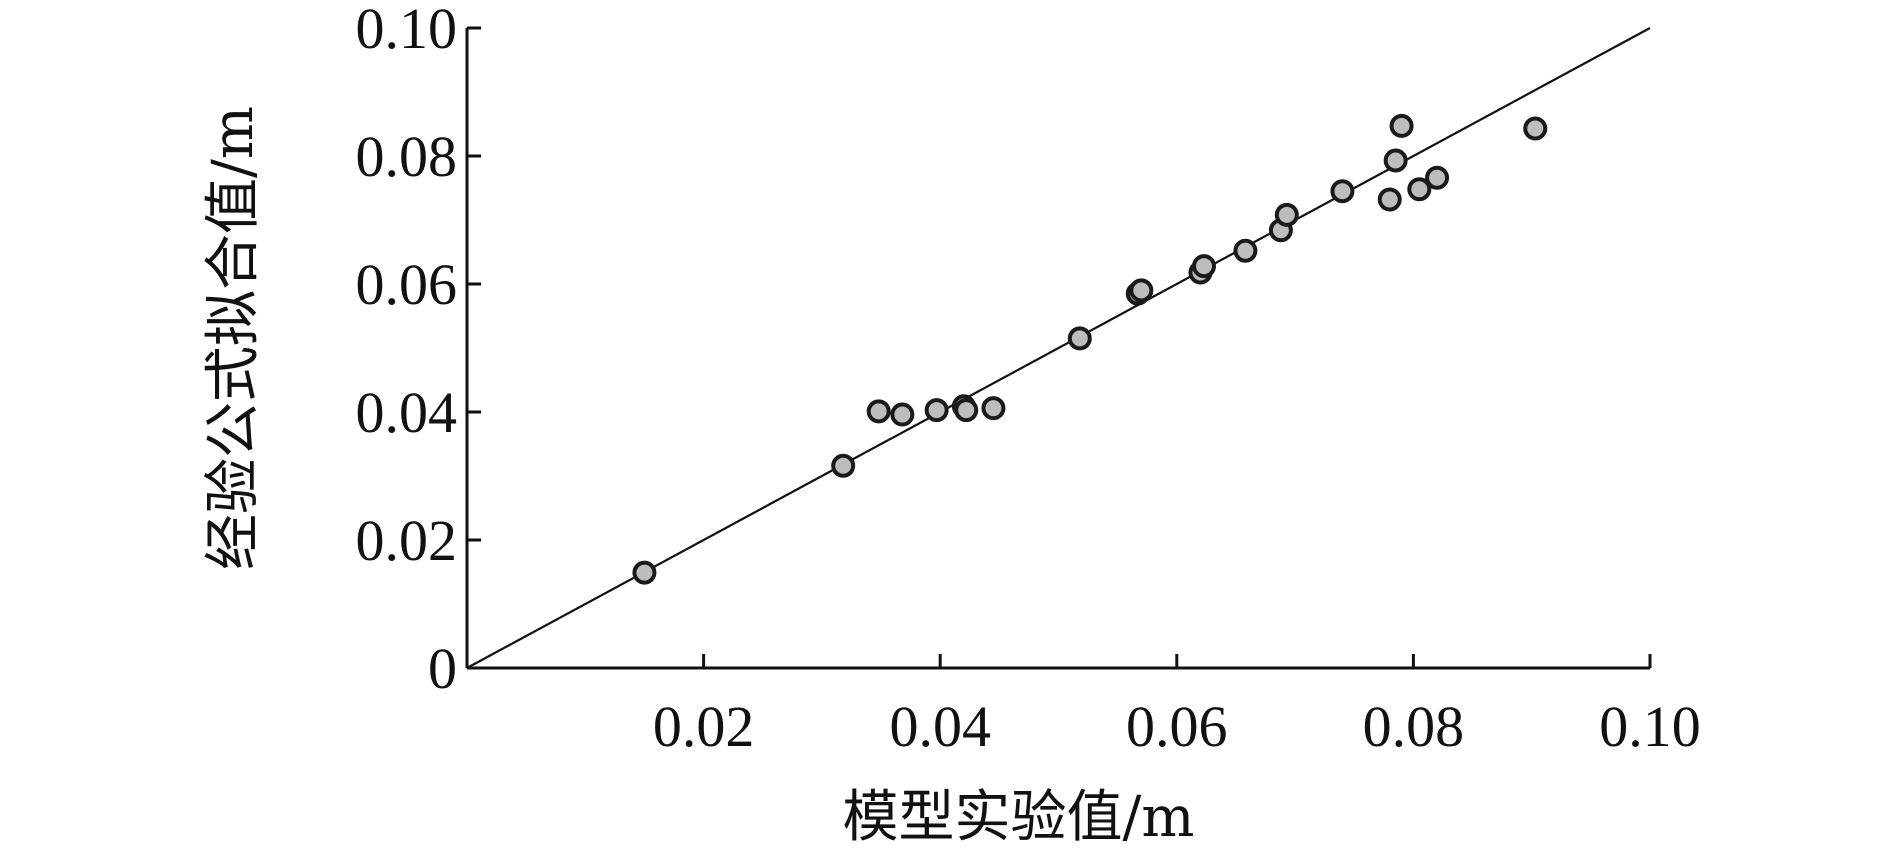 This screenshot has width=1890, height=852. Describe the element at coordinates (704, 726) in the screenshot. I see `x-tick-label: 0.02` at that location.